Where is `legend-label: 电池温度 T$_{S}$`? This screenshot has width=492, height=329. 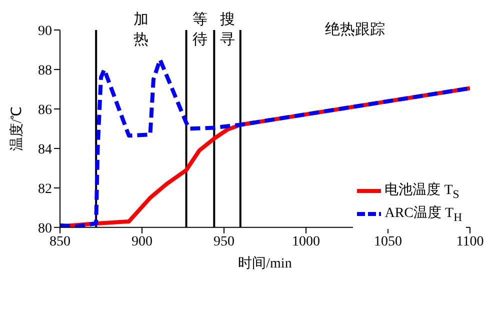 legend-label: 电池温度 T$_{S}$ is located at coordinates (422, 191).